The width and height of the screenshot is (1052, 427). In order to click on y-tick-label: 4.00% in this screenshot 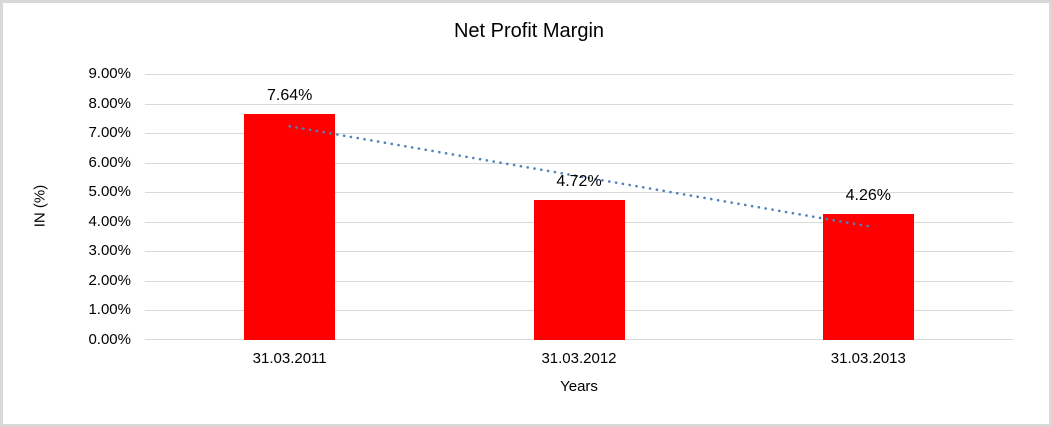, I will do `click(109, 221)`.